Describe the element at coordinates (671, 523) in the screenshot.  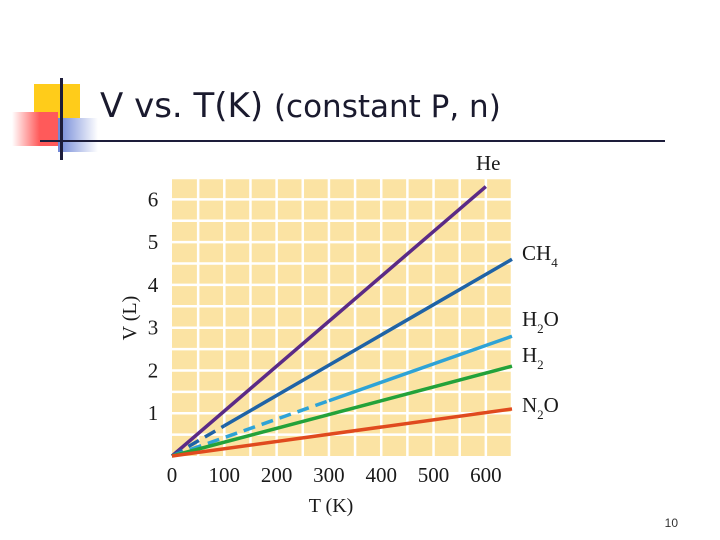
I see `page-number: 10` at that location.